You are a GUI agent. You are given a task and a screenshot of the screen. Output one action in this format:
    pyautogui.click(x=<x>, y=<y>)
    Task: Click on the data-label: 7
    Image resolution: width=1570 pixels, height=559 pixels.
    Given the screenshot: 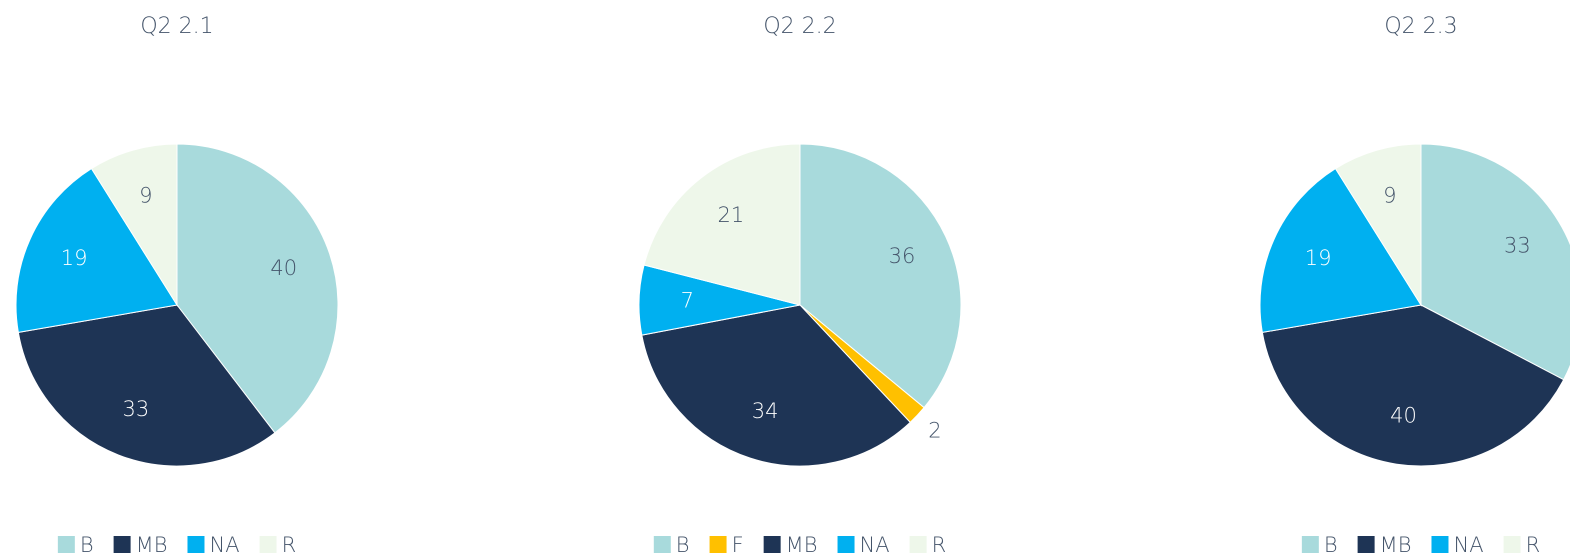 What is the action you would take?
    pyautogui.click(x=687, y=300)
    